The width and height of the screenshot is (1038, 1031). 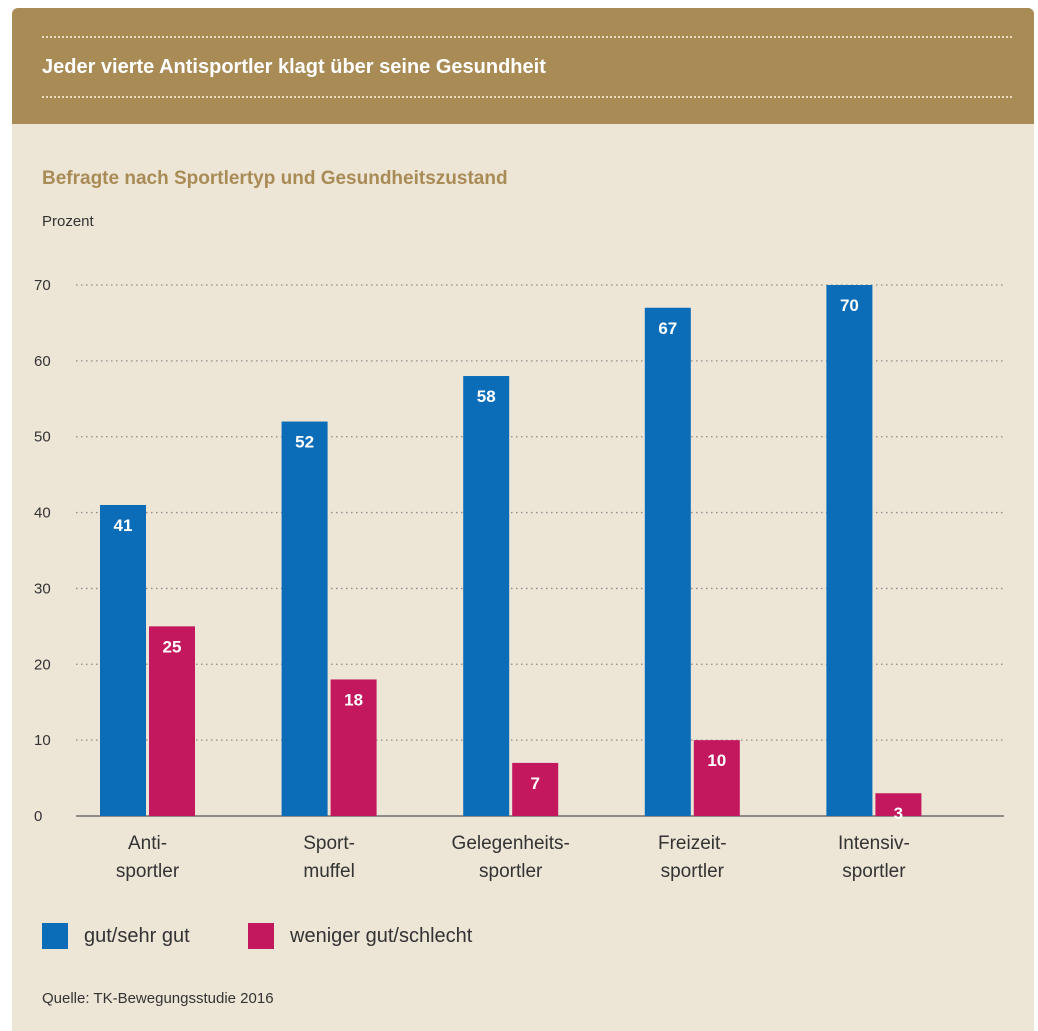 I want to click on y-tick-label: 10, so click(x=42, y=740).